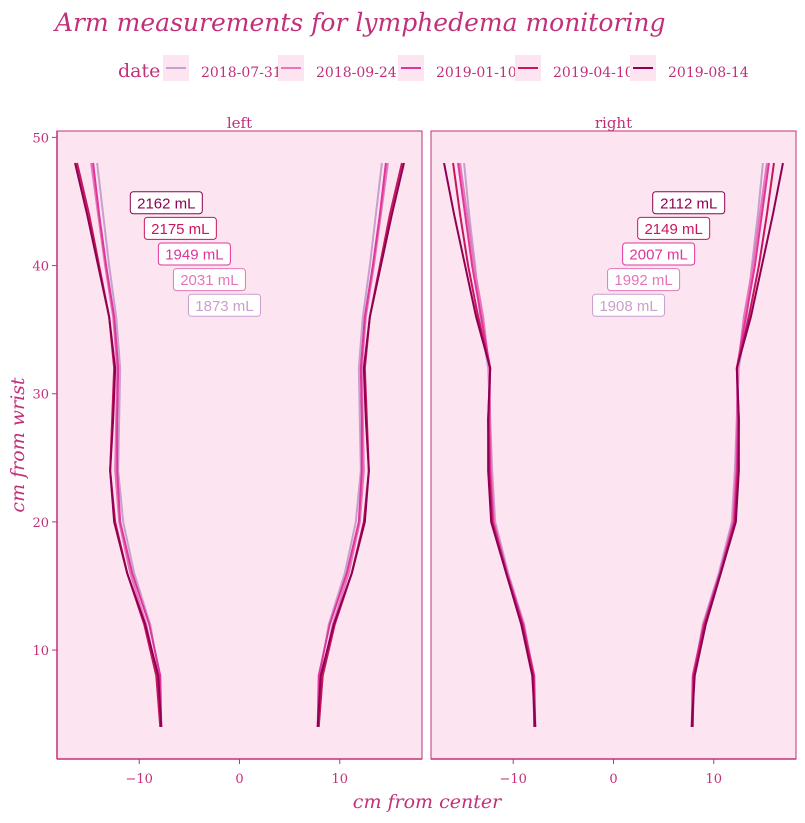  Describe the element at coordinates (356, 73) in the screenshot. I see `legend-label: 2018-09-24` at that location.